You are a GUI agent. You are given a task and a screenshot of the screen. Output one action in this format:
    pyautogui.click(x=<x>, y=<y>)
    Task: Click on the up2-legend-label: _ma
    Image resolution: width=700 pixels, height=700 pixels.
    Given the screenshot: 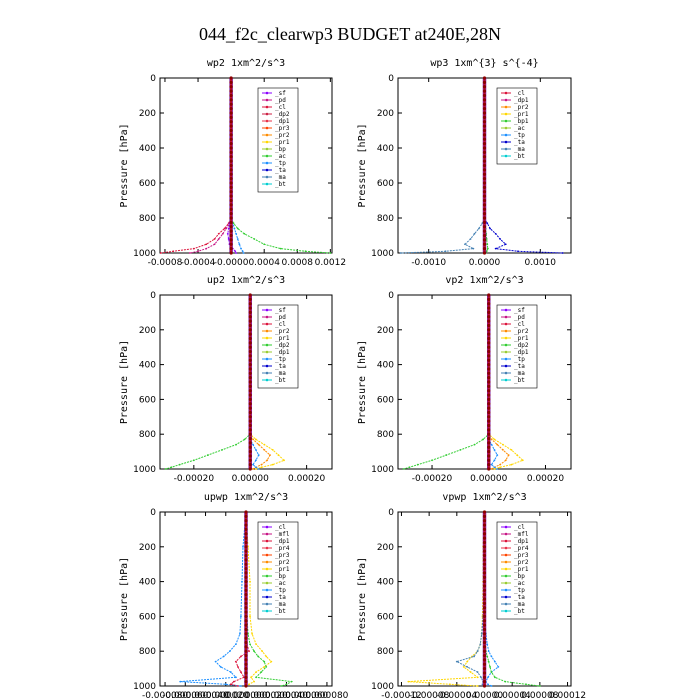 What is the action you would take?
    pyautogui.click(x=280, y=373)
    